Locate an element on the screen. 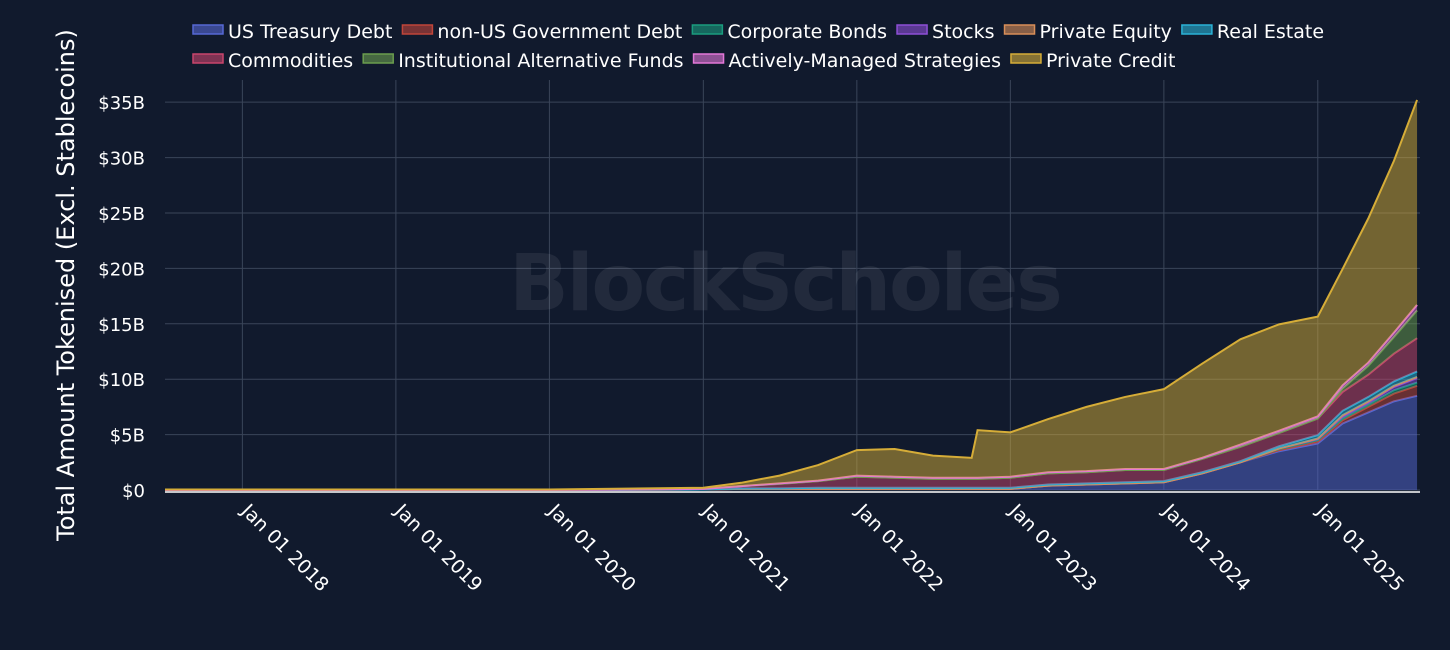  legend-label: Real Estate is located at coordinates (1270, 32).